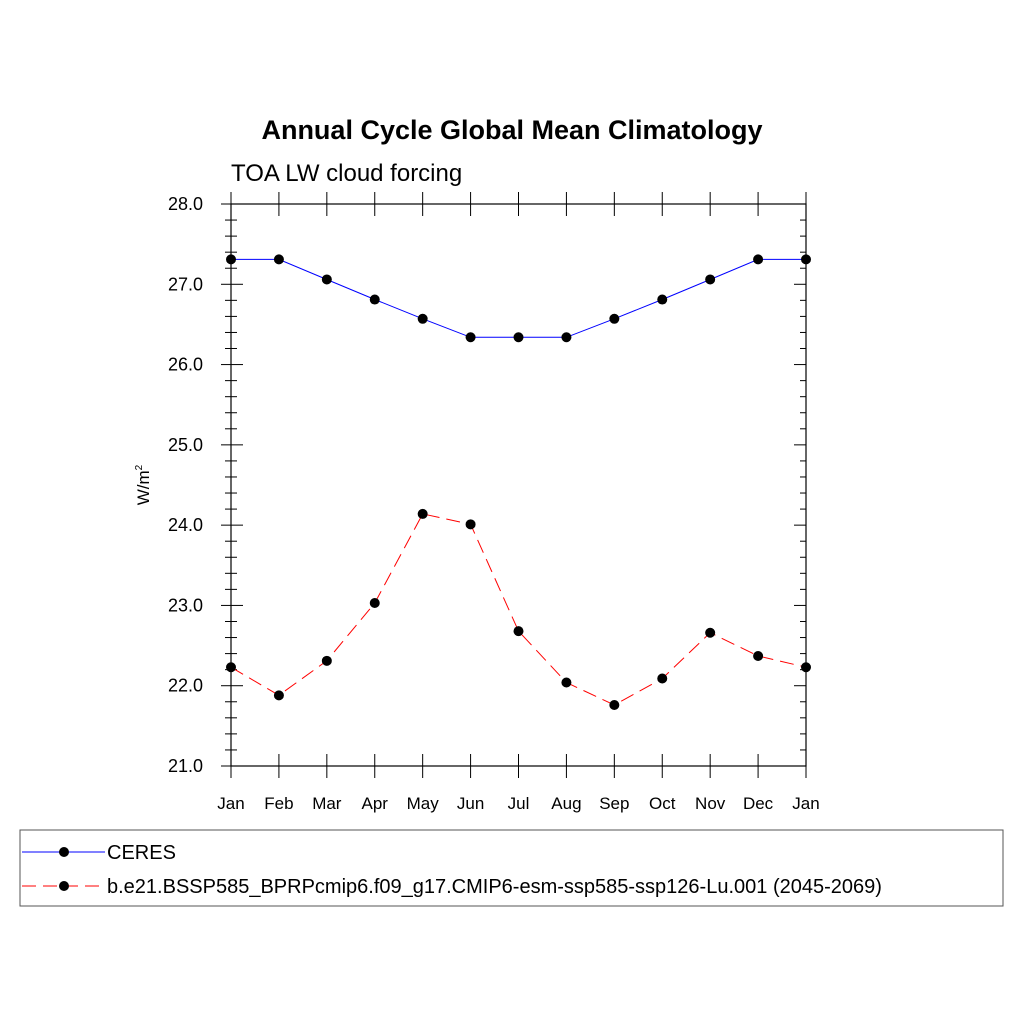 This screenshot has height=1024, width=1024. What do you see at coordinates (185, 284) in the screenshot?
I see `y-tick-label: 27.0` at bounding box center [185, 284].